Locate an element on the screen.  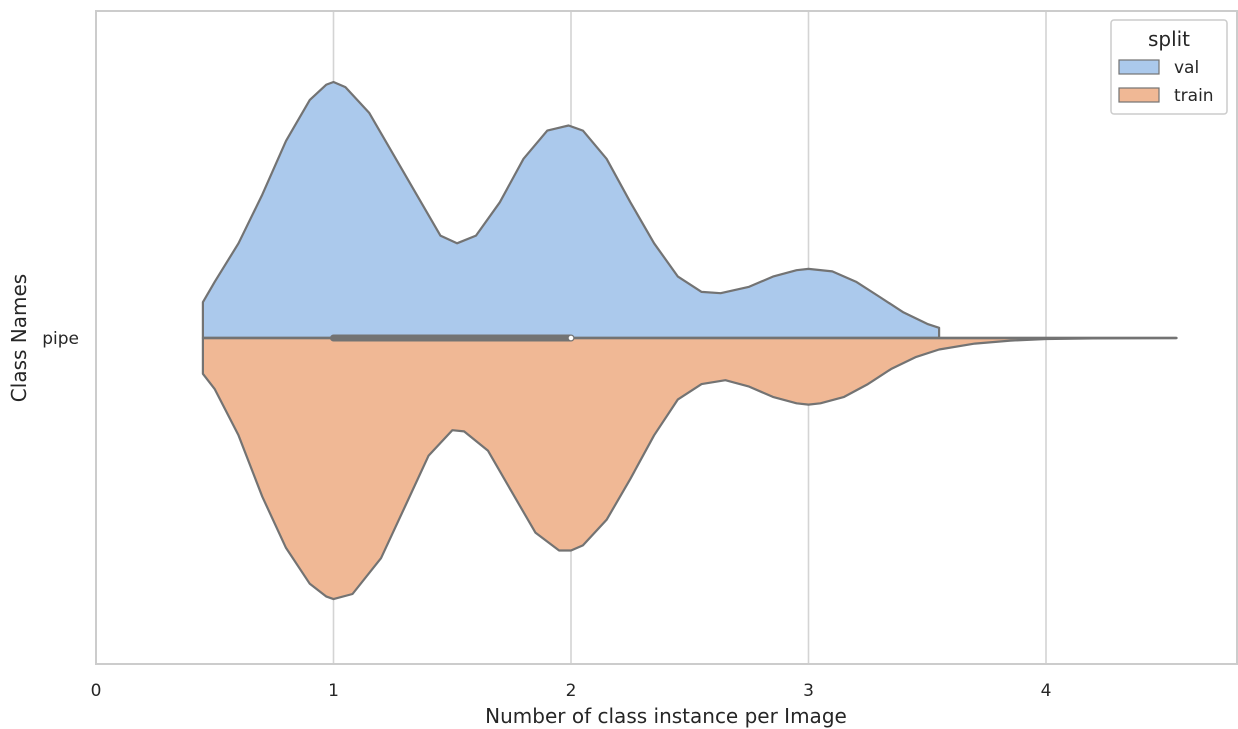
legend-label-train: train is located at coordinates (1194, 96).